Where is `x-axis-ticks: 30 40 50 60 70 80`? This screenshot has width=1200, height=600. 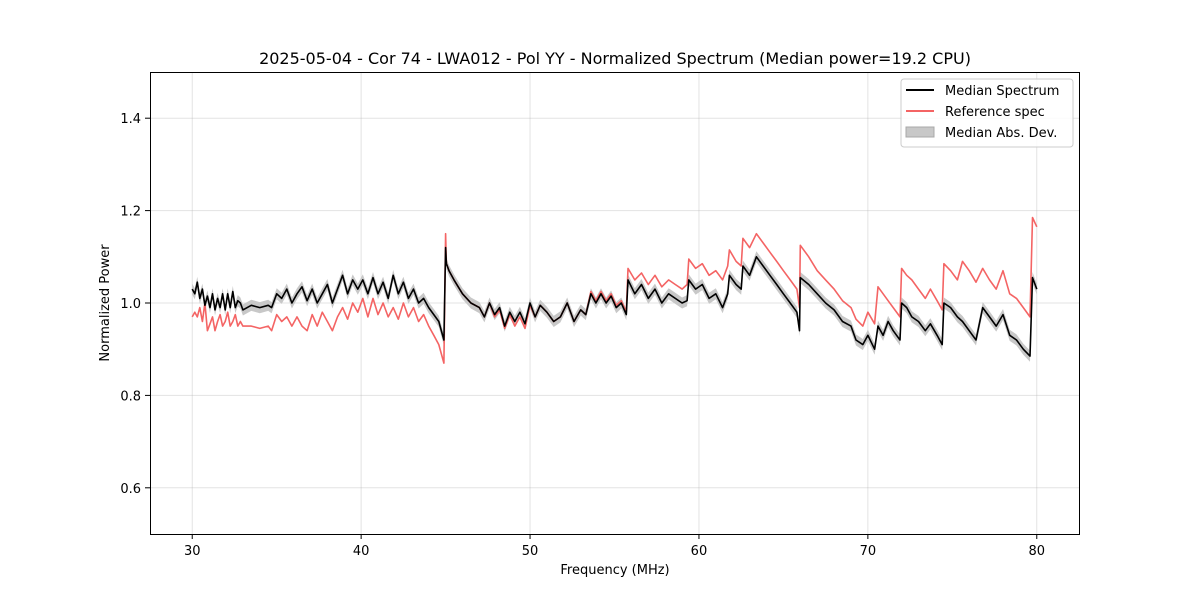 x-axis-ticks: 30 40 50 60 70 80 is located at coordinates (614, 546).